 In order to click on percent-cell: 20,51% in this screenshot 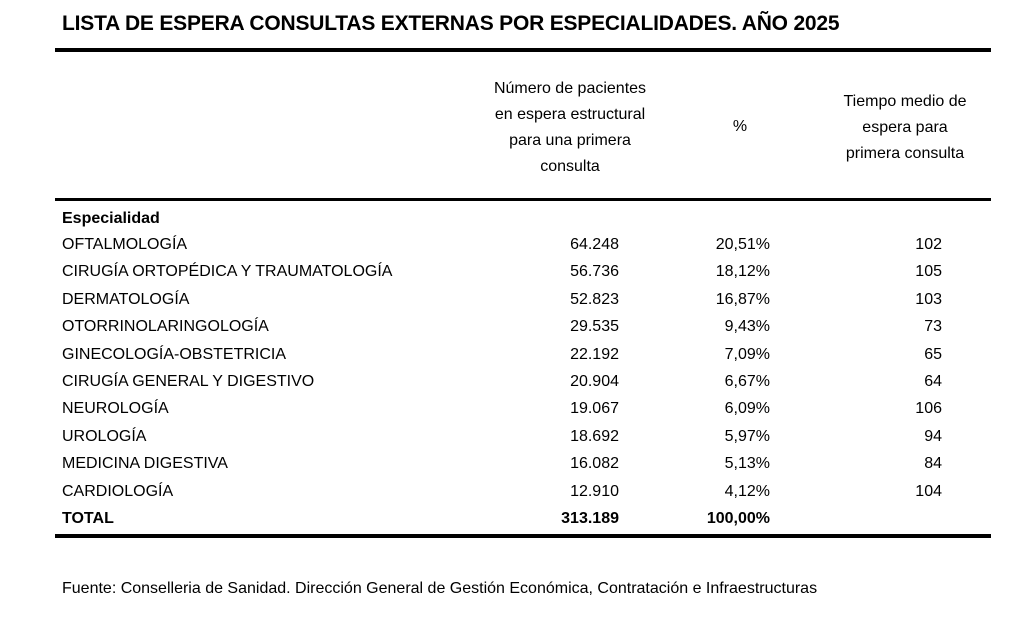, I will do `click(742, 244)`.